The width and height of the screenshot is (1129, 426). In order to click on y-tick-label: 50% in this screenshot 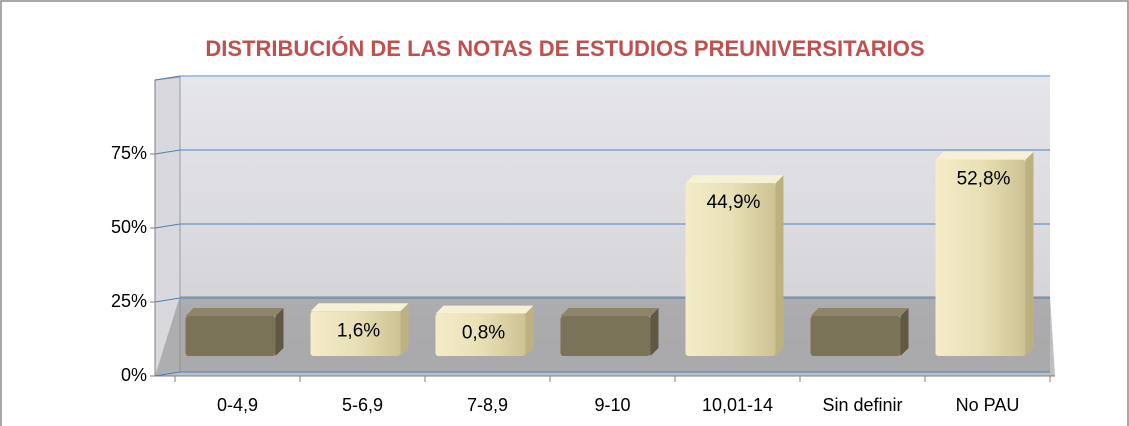, I will do `click(129, 227)`.